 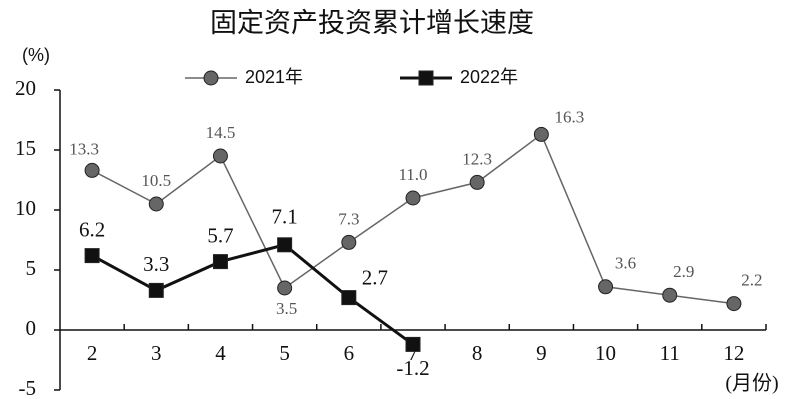 I want to click on y-tick-label: 15, so click(x=25, y=148).